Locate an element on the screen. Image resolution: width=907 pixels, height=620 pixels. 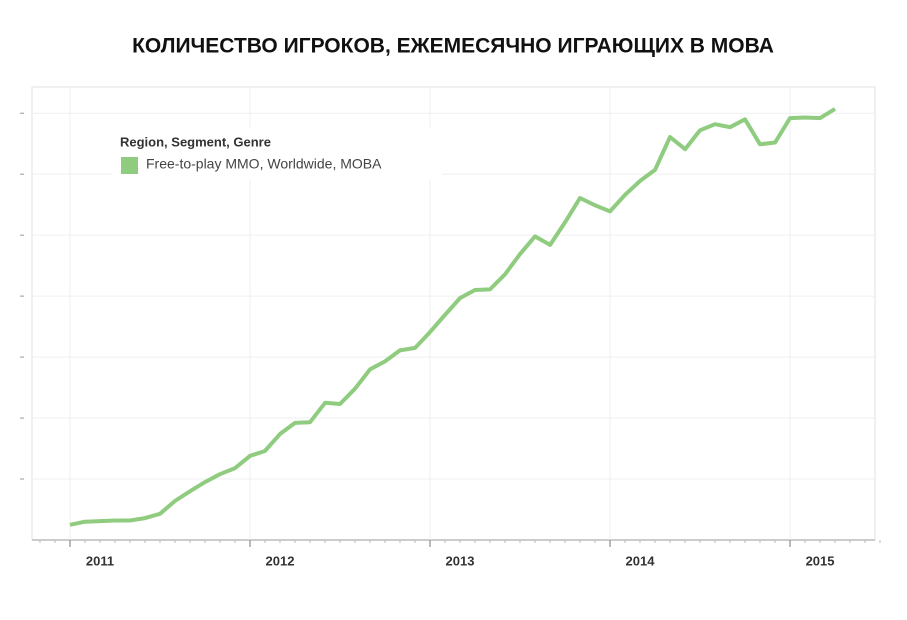
legend-title: Region, Segment, Genre is located at coordinates (195, 141).